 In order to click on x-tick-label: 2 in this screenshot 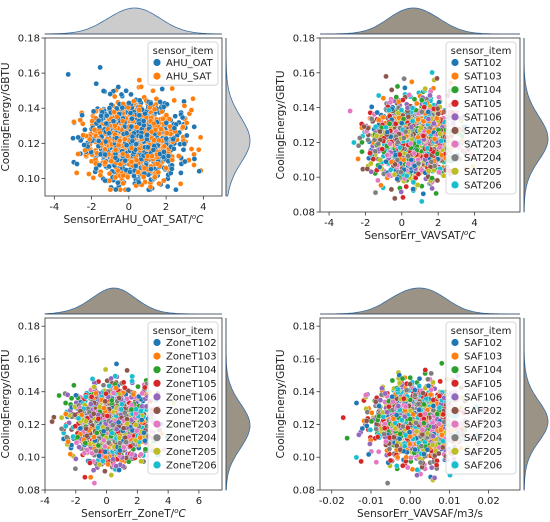, I will do `click(438, 223)`.